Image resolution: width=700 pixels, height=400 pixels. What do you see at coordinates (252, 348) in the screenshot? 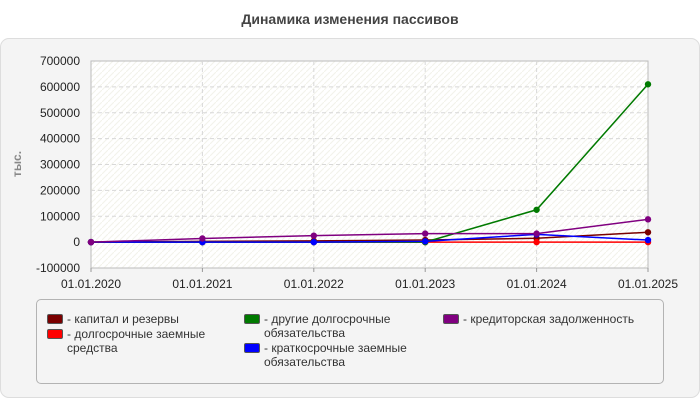
I see `legend-swatch-short-term-loans` at bounding box center [252, 348].